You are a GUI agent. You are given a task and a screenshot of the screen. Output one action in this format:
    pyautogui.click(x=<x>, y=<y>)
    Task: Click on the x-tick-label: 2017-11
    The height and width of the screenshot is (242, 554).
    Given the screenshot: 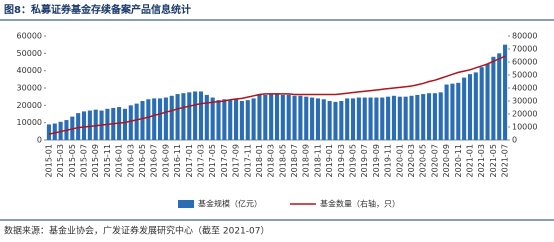 What is the action you would take?
    pyautogui.click(x=247, y=160)
    